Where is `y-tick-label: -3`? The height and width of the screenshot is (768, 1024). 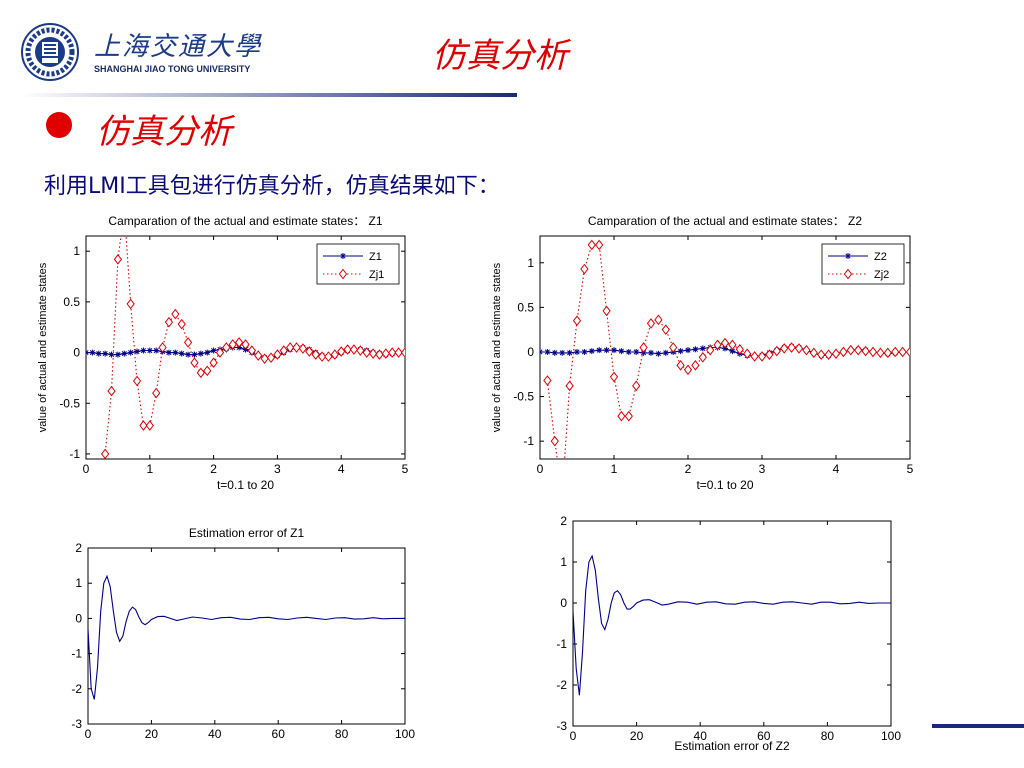 y-tick-label: -3 is located at coordinates (76, 724).